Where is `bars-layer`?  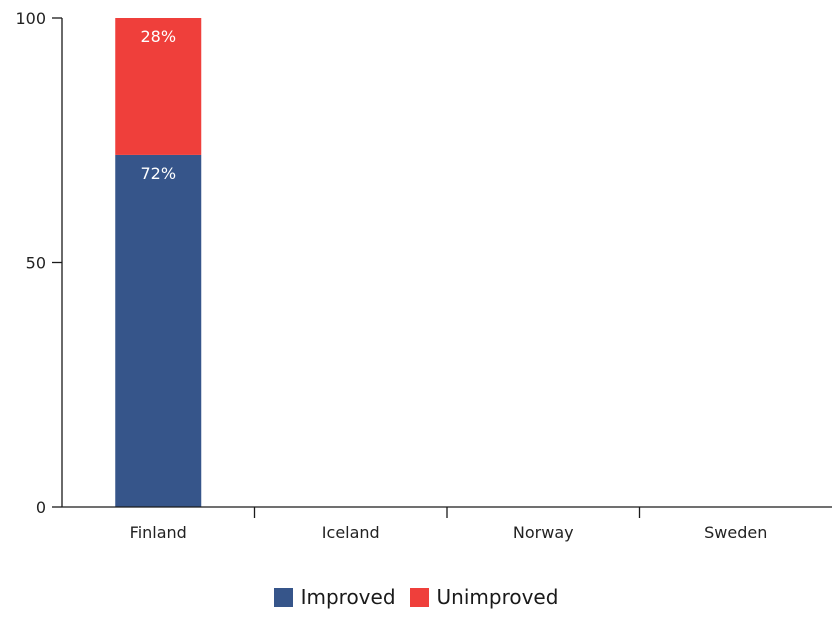
bars-layer is located at coordinates (158, 263).